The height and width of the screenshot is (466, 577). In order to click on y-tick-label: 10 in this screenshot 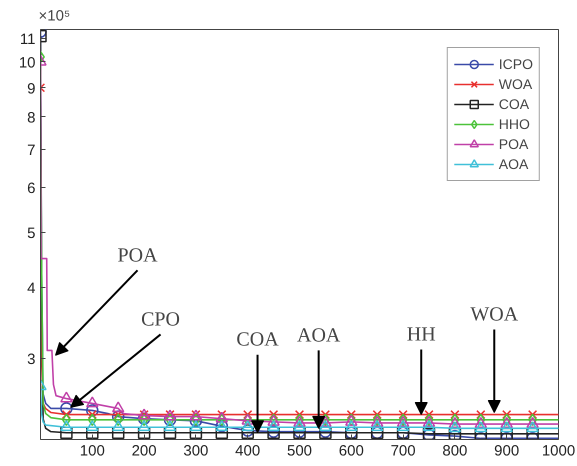, I will do `click(27, 63)`.